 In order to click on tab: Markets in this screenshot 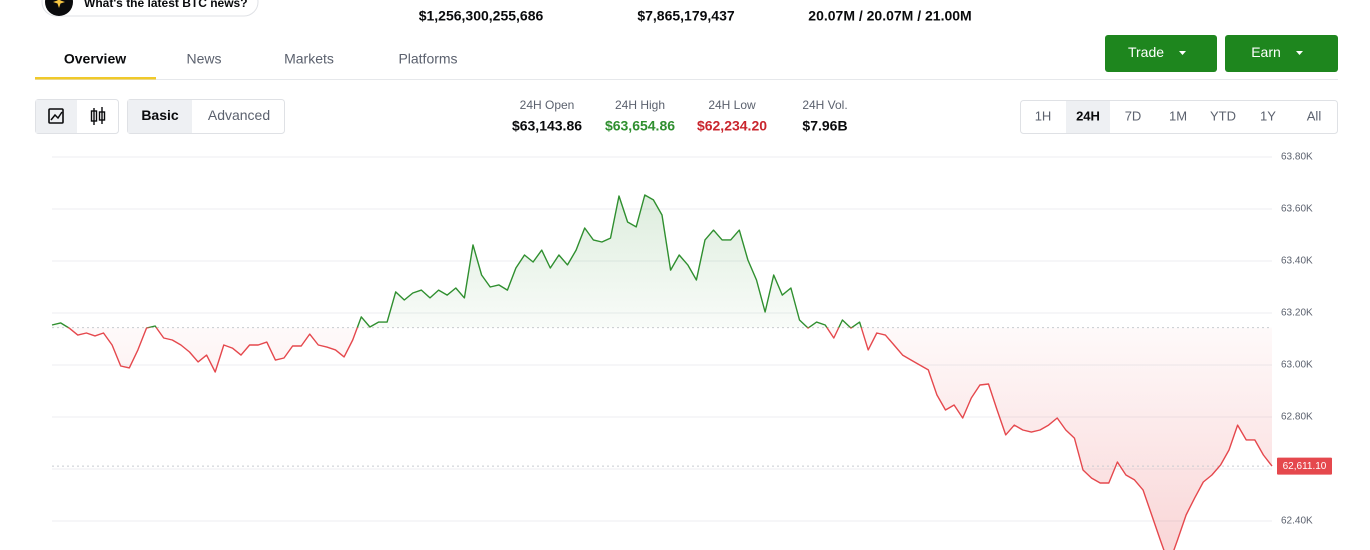, I will do `click(309, 59)`.